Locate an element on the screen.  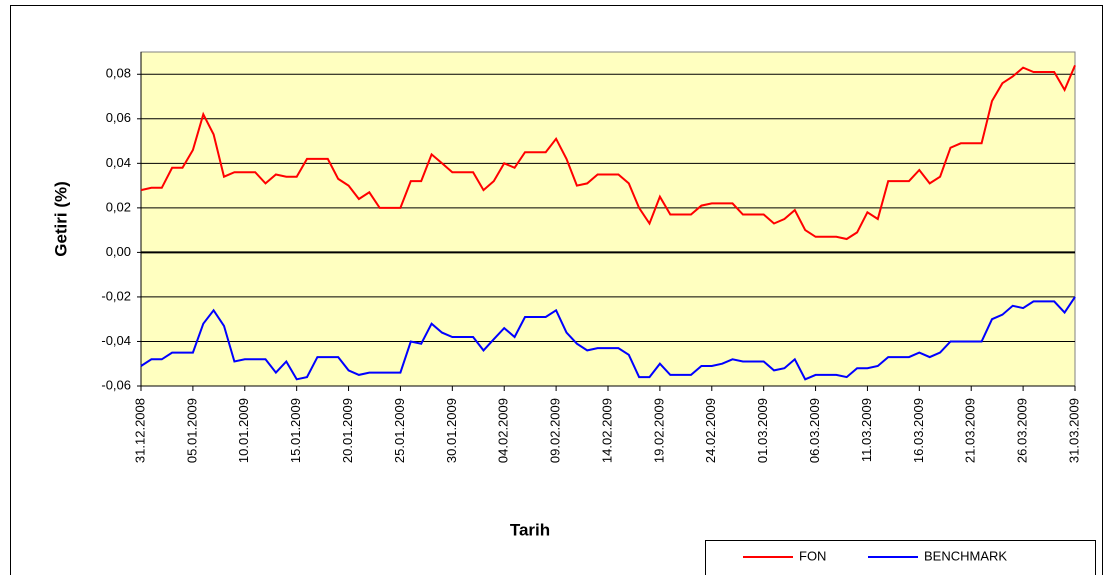
x-tick-label: 01.03.2009 is located at coordinates (762, 430).